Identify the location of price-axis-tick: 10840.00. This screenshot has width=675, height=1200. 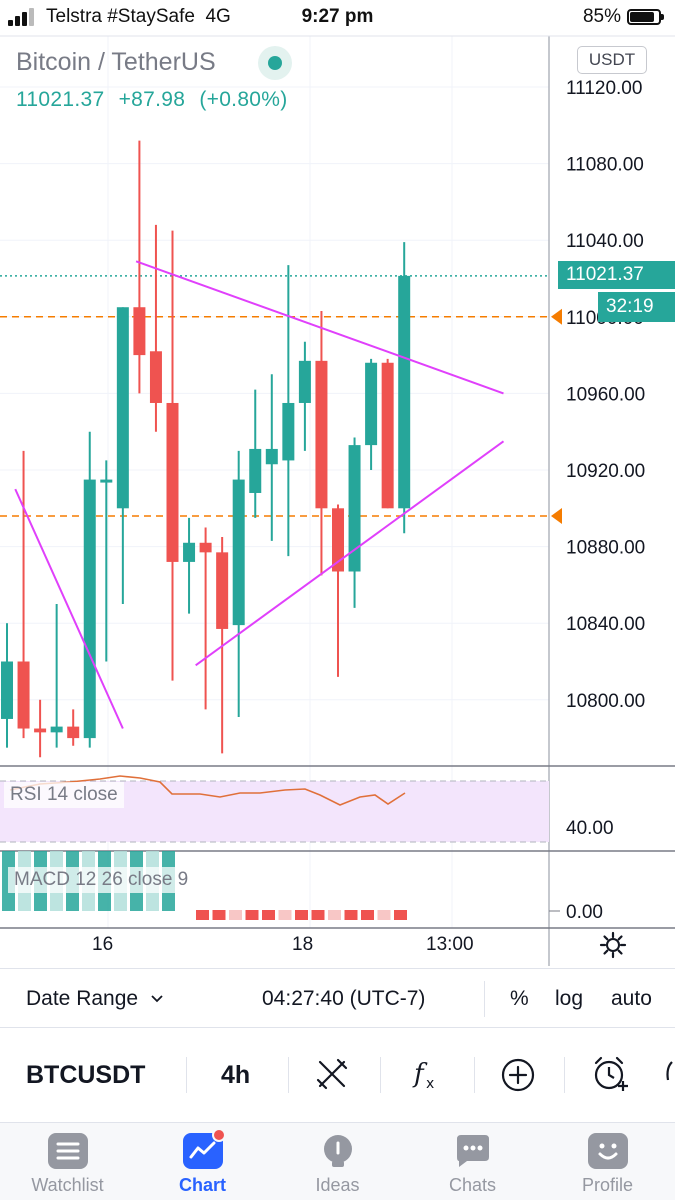
(605, 624).